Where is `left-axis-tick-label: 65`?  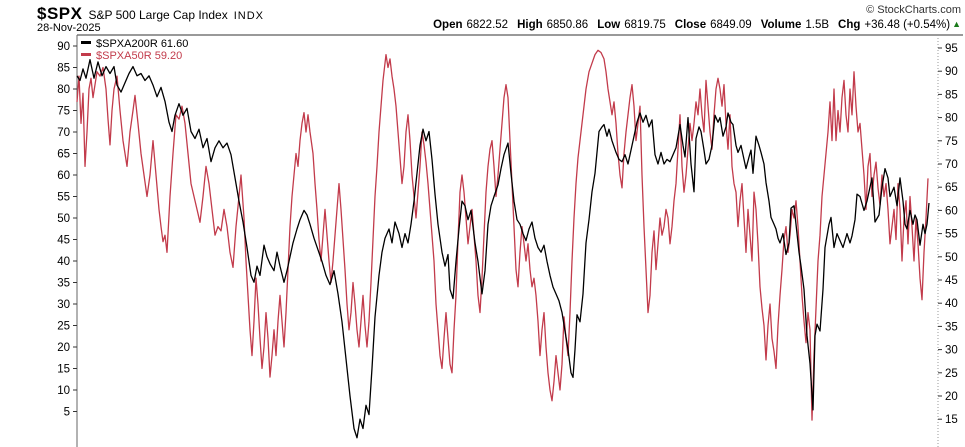
left-axis-tick-label: 65 is located at coordinates (63, 155).